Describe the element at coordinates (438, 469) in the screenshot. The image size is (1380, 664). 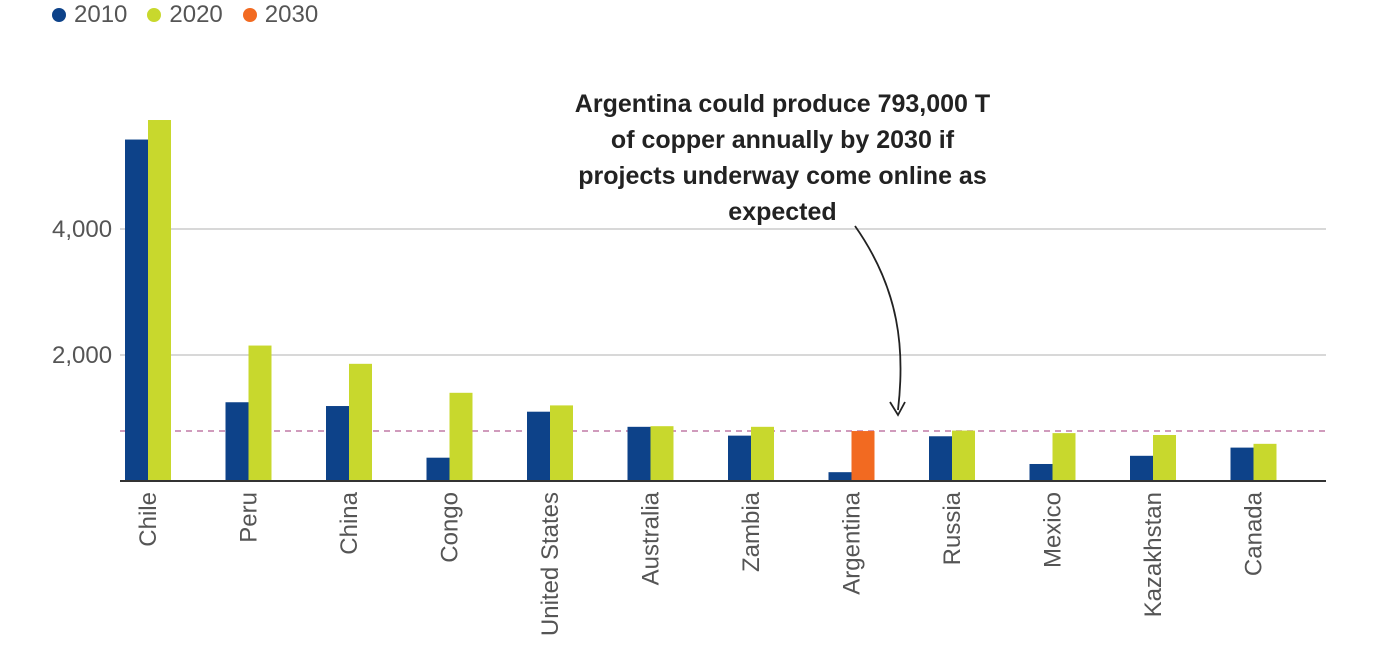
I see `bar-congo-2010` at that location.